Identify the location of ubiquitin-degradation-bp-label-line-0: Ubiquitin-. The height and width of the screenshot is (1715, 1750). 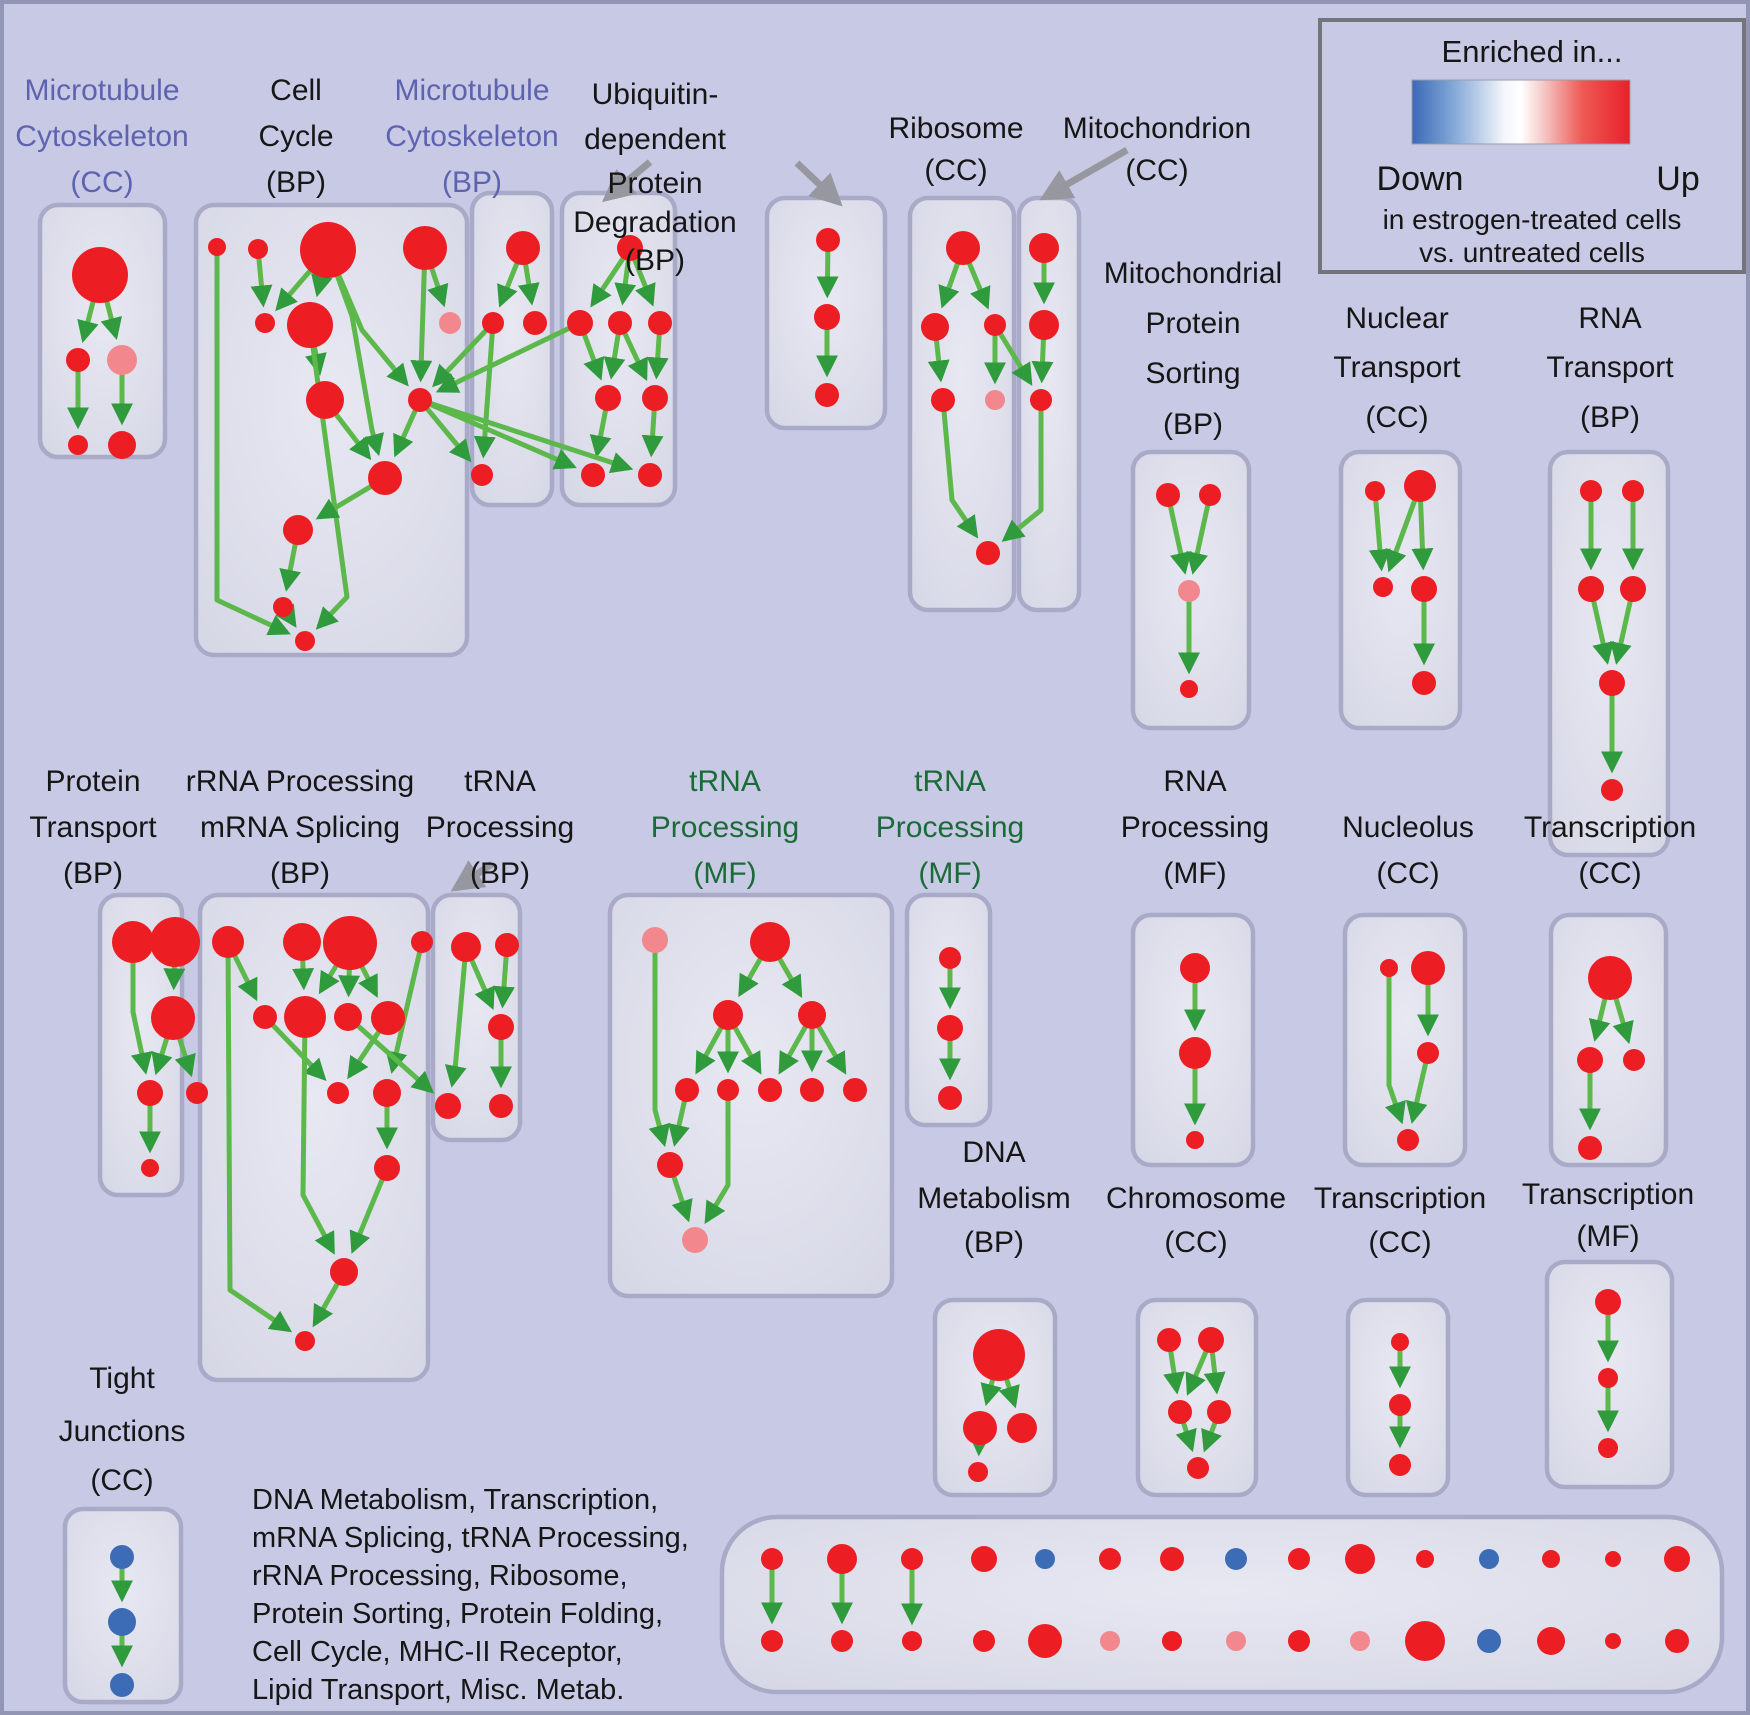
(655, 94).